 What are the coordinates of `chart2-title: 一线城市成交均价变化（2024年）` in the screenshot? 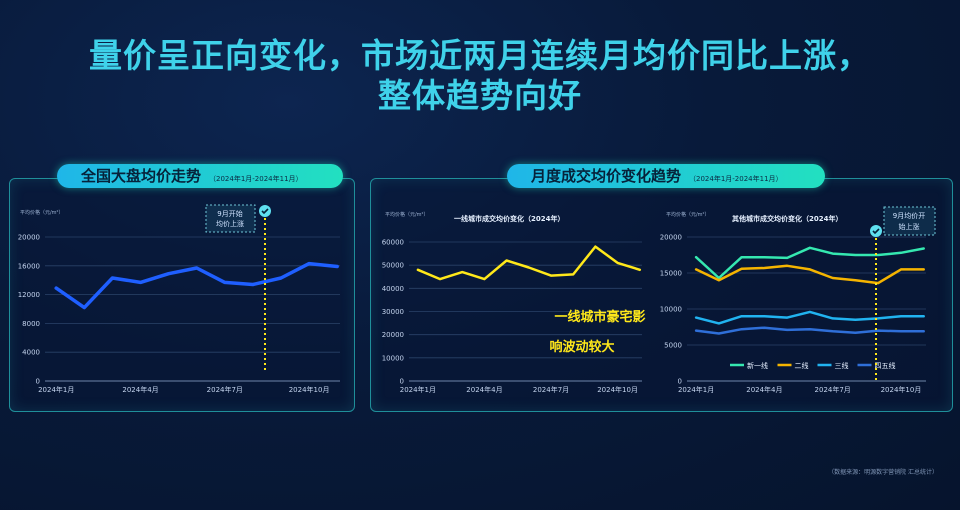 It's located at (509, 218).